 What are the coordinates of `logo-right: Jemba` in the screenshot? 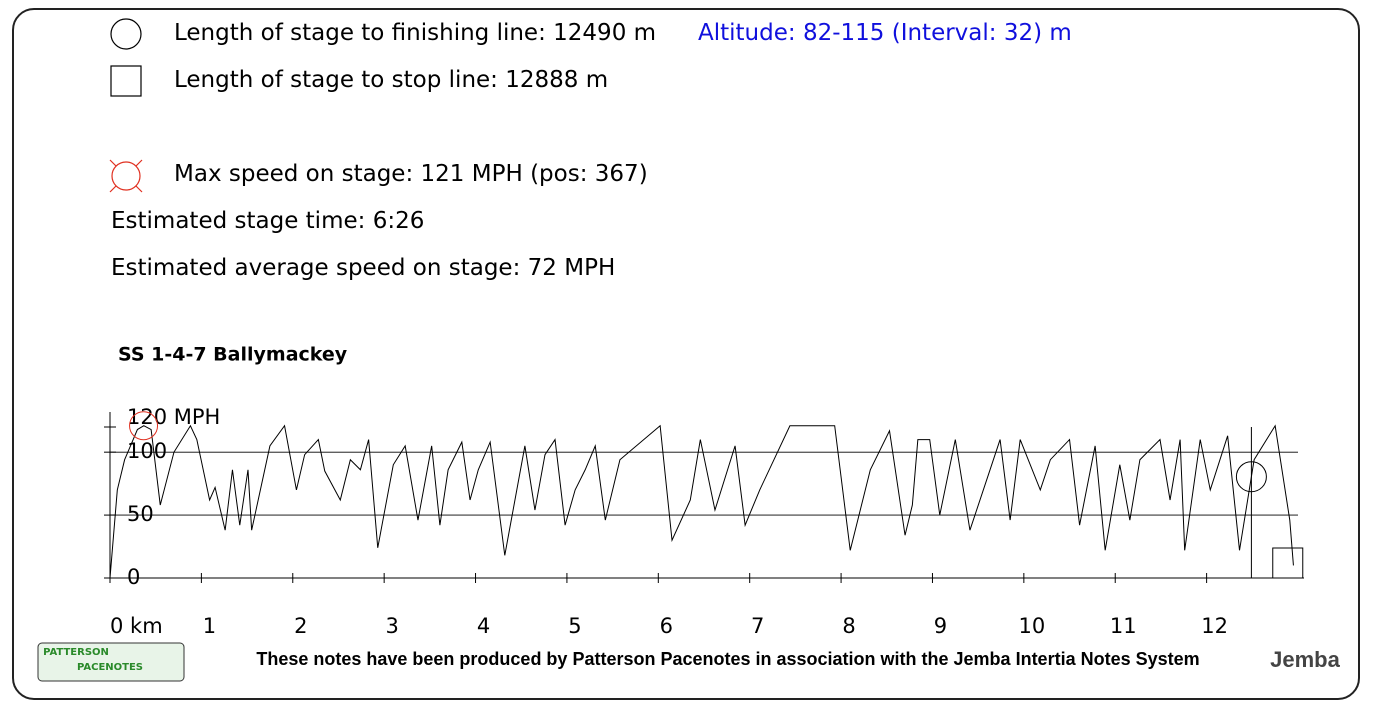 It's located at (1305, 659).